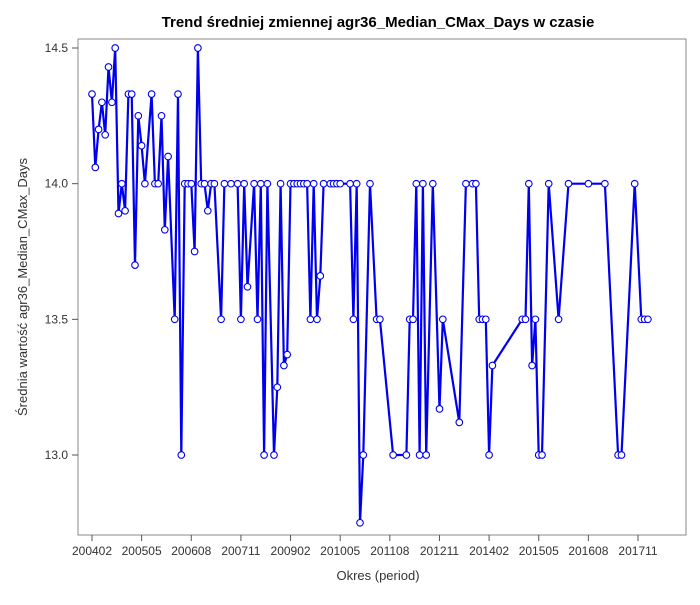  Describe the element at coordinates (637, 551) in the screenshot. I see `x-tick-label: 201711` at that location.